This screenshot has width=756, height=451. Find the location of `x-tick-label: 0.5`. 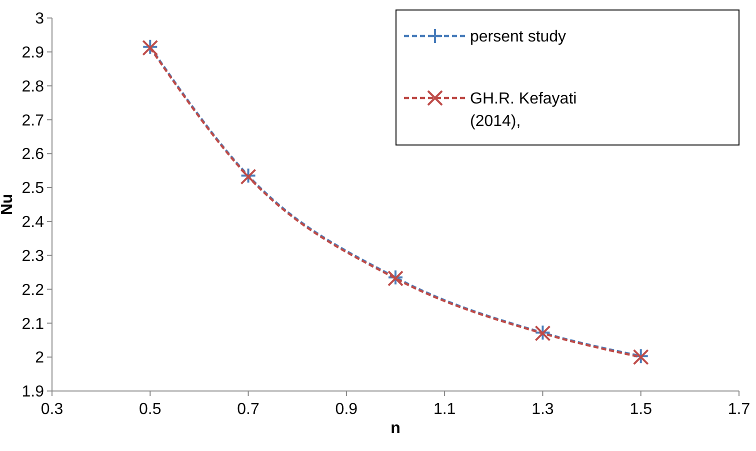

x-tick-label: 0.5 is located at coordinates (150, 409).